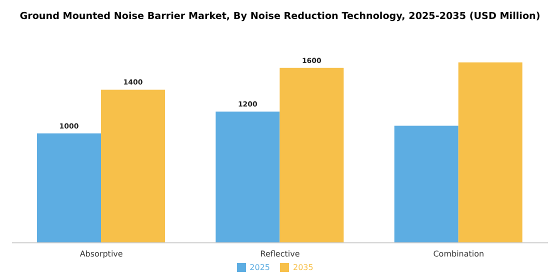  Describe the element at coordinates (260, 267) in the screenshot. I see `legend-label: 2025` at that location.